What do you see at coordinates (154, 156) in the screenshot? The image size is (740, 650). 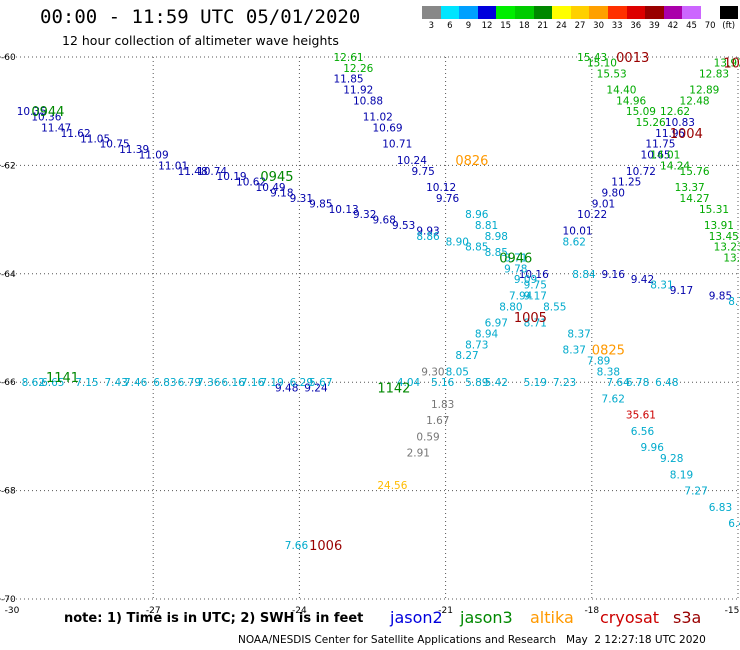 I see `data-point-jason2: 11.09` at bounding box center [154, 156].